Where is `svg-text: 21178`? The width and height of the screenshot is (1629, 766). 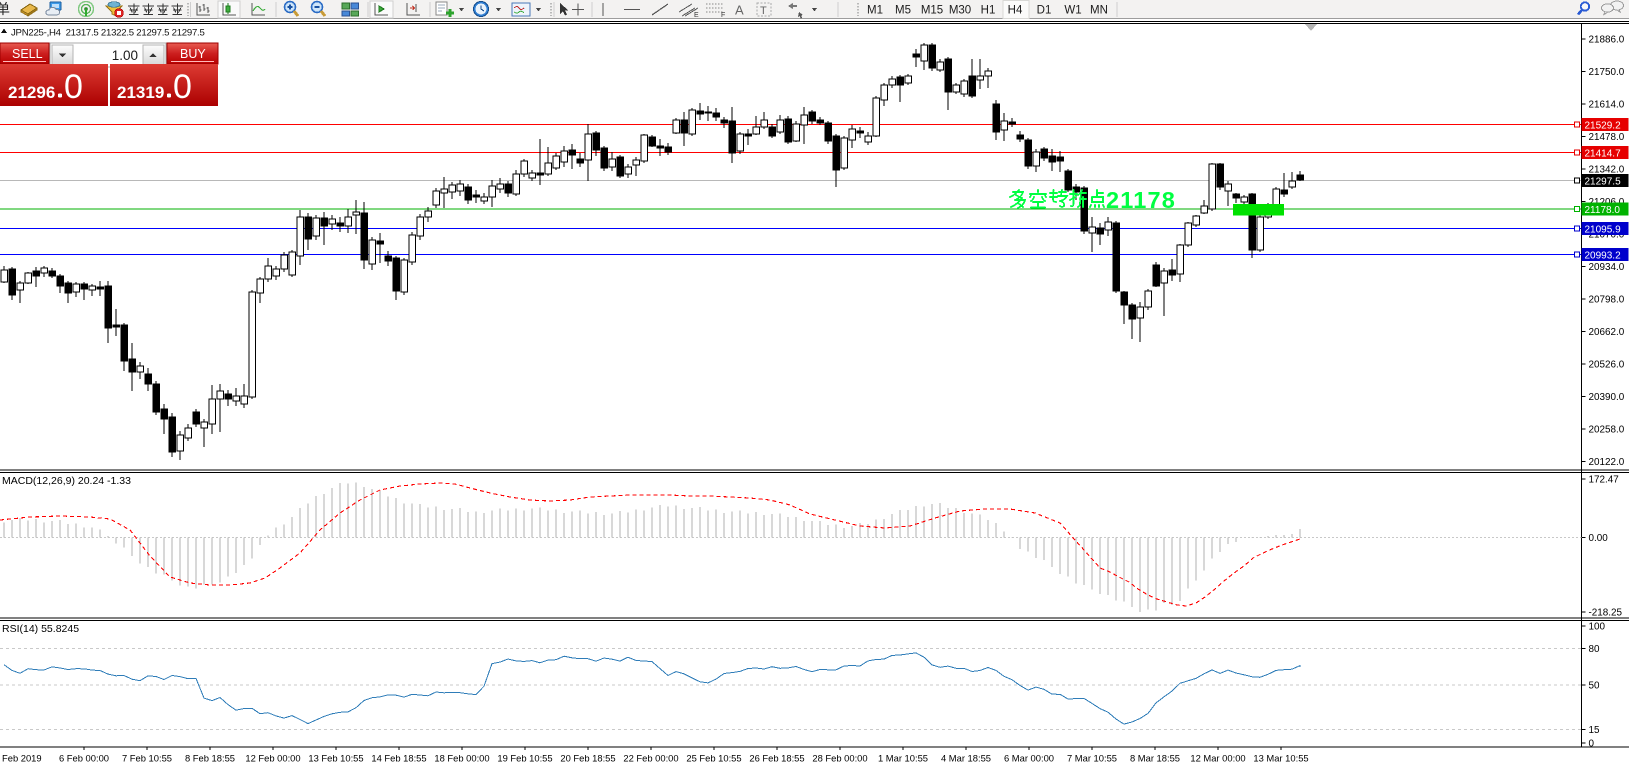 svg-text: 21178 is located at coordinates (1141, 200).